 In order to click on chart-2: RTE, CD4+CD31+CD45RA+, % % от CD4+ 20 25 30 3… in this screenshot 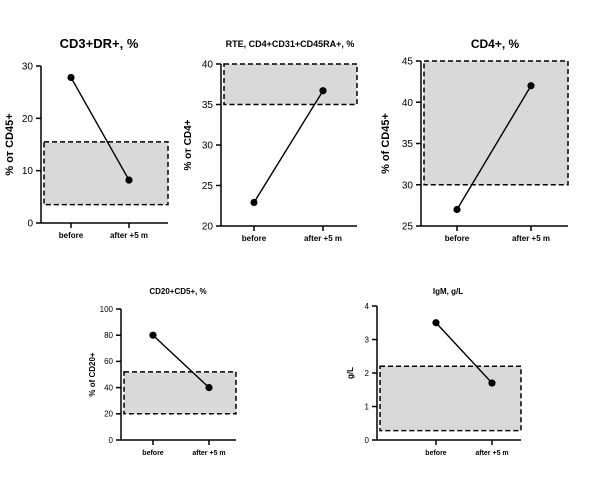, I will do `click(270, 141)`.